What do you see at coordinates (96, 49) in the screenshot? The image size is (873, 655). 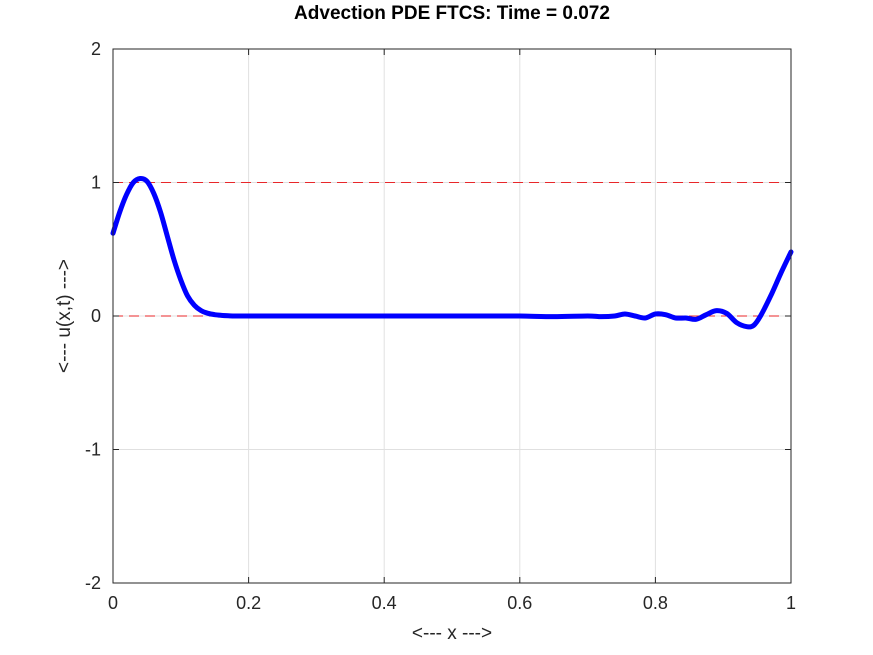 I see `y-tick-label: 2` at bounding box center [96, 49].